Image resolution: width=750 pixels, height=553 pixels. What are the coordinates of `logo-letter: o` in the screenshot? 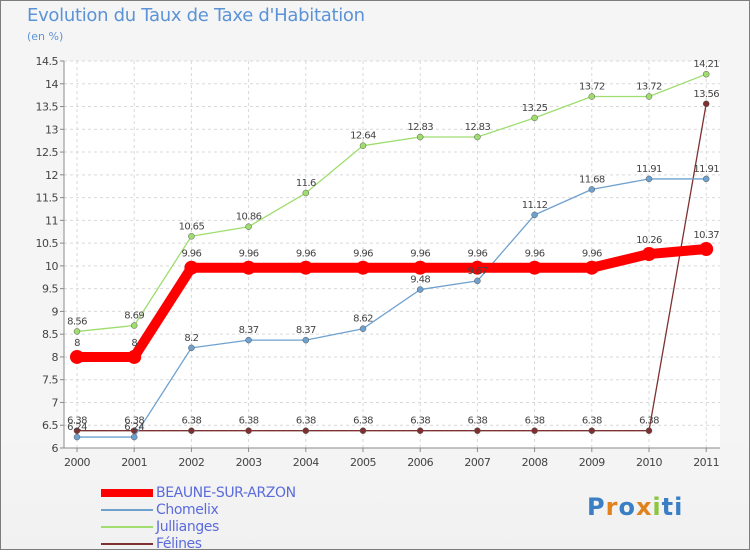 It's located at (627, 507).